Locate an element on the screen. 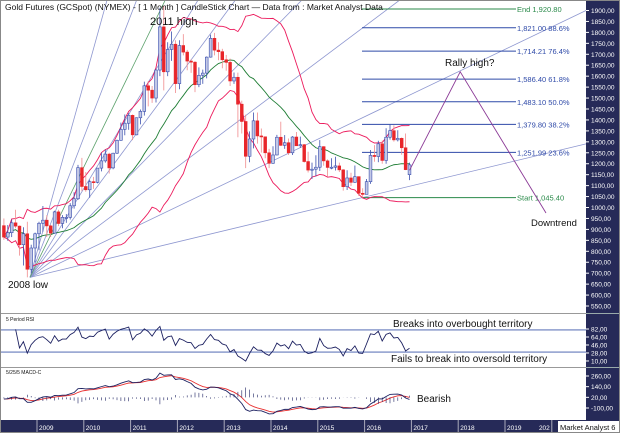  y-tick-label: 1850,00 is located at coordinates (603, 22).